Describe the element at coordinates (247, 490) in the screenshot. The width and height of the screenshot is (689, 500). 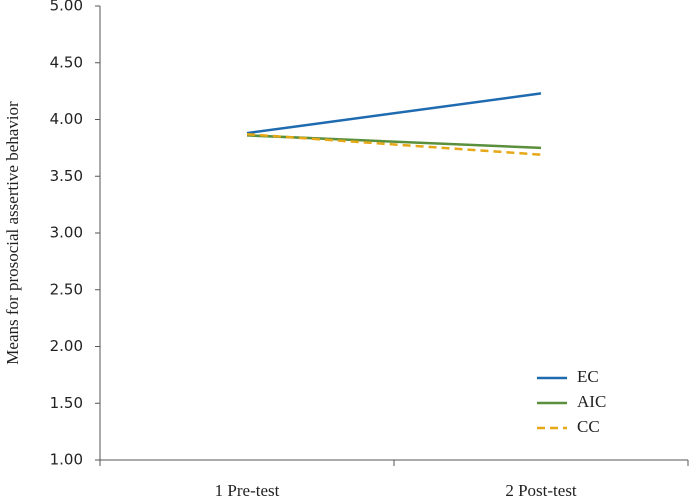
I see `x-tick-label: 1 Pre-test` at that location.